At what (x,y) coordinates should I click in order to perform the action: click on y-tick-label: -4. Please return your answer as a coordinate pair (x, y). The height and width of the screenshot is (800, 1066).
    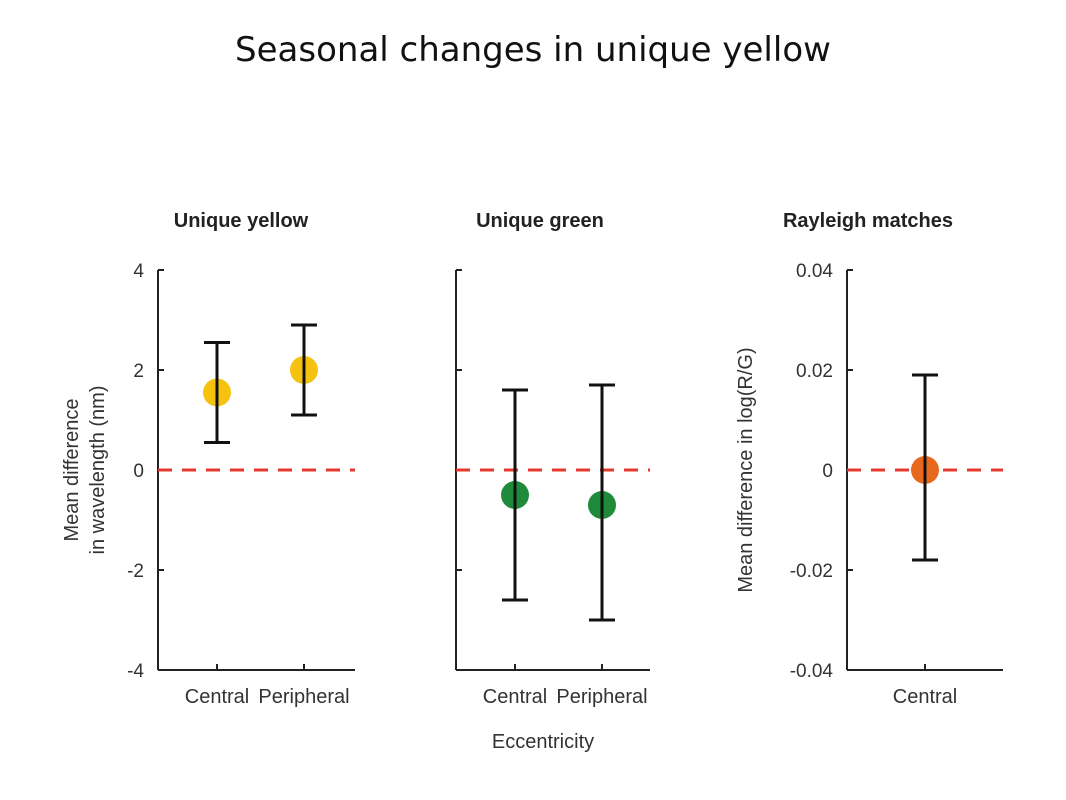
    Looking at the image, I should click on (135, 671).